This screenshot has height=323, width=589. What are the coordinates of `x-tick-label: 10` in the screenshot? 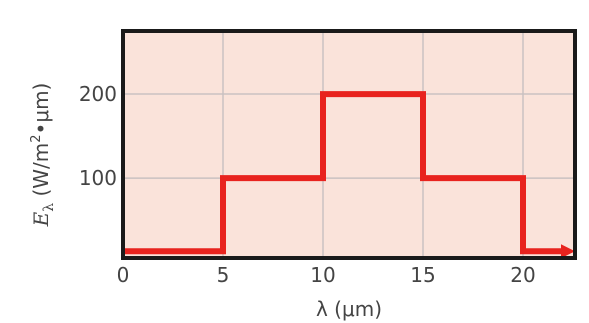 It's located at (322, 275).